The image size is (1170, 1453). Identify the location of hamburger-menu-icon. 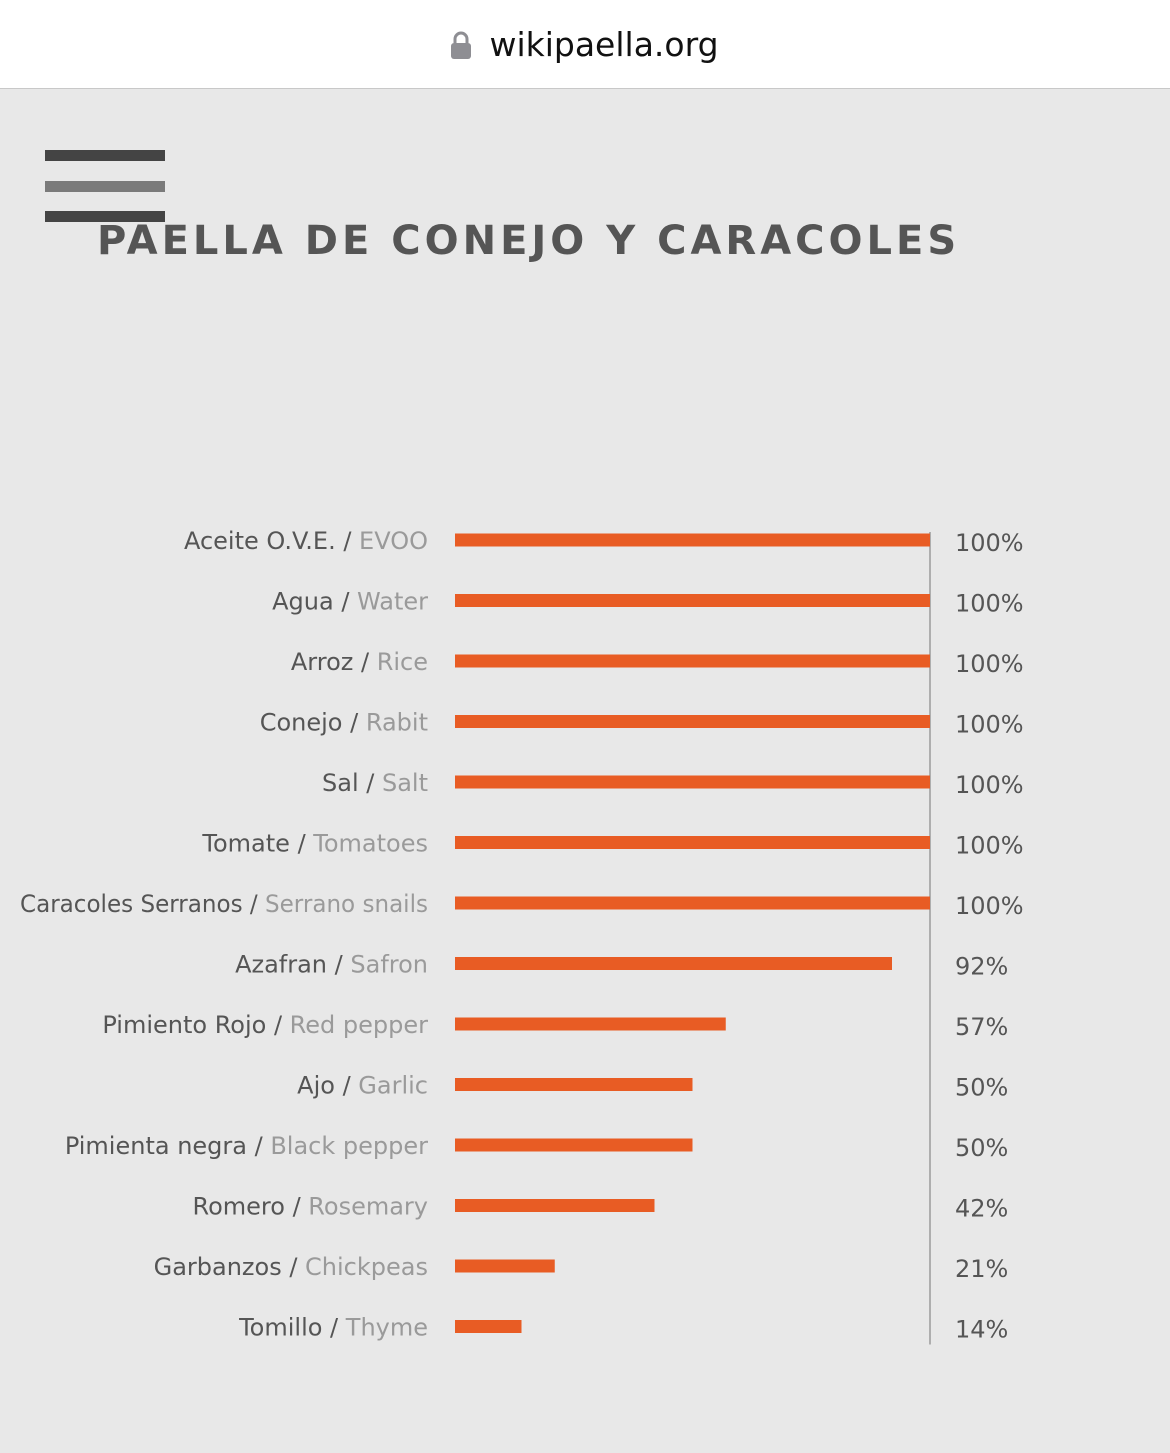
(105, 186).